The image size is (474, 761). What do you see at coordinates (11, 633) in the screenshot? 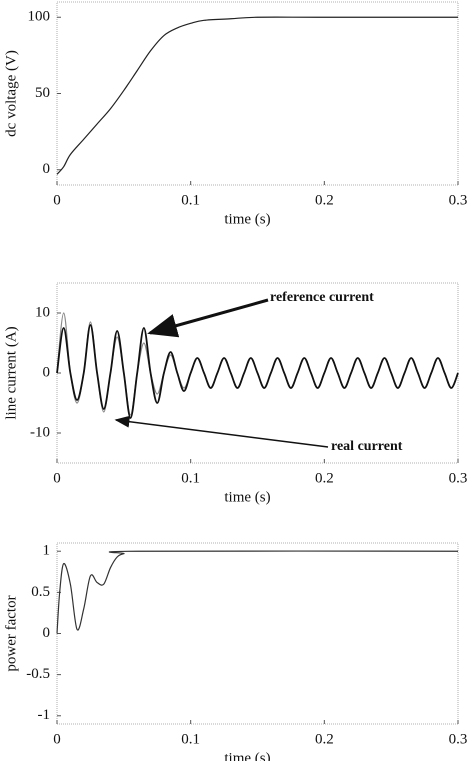
I see `y-axis-label: power factor` at bounding box center [11, 633].